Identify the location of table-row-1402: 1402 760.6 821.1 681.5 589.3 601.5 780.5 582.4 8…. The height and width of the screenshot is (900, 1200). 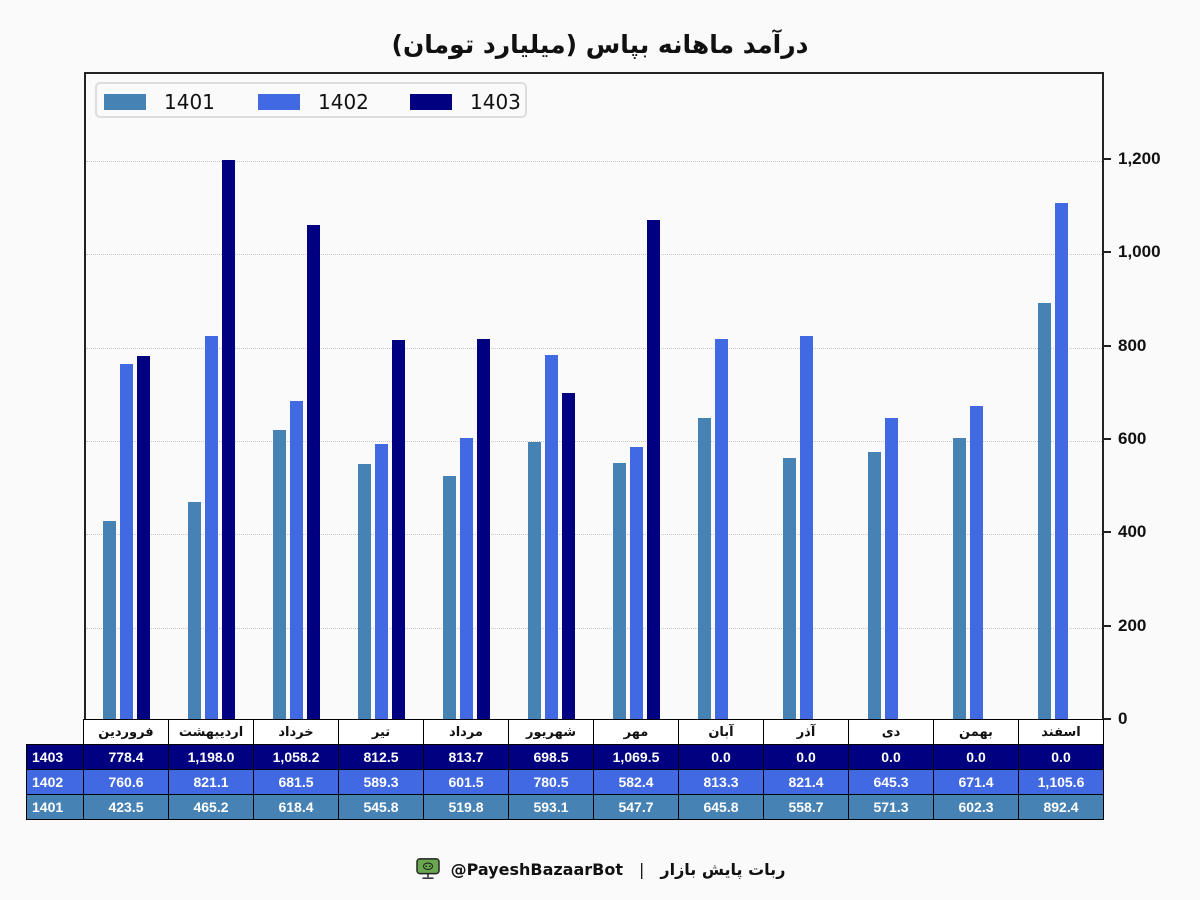
(565, 782).